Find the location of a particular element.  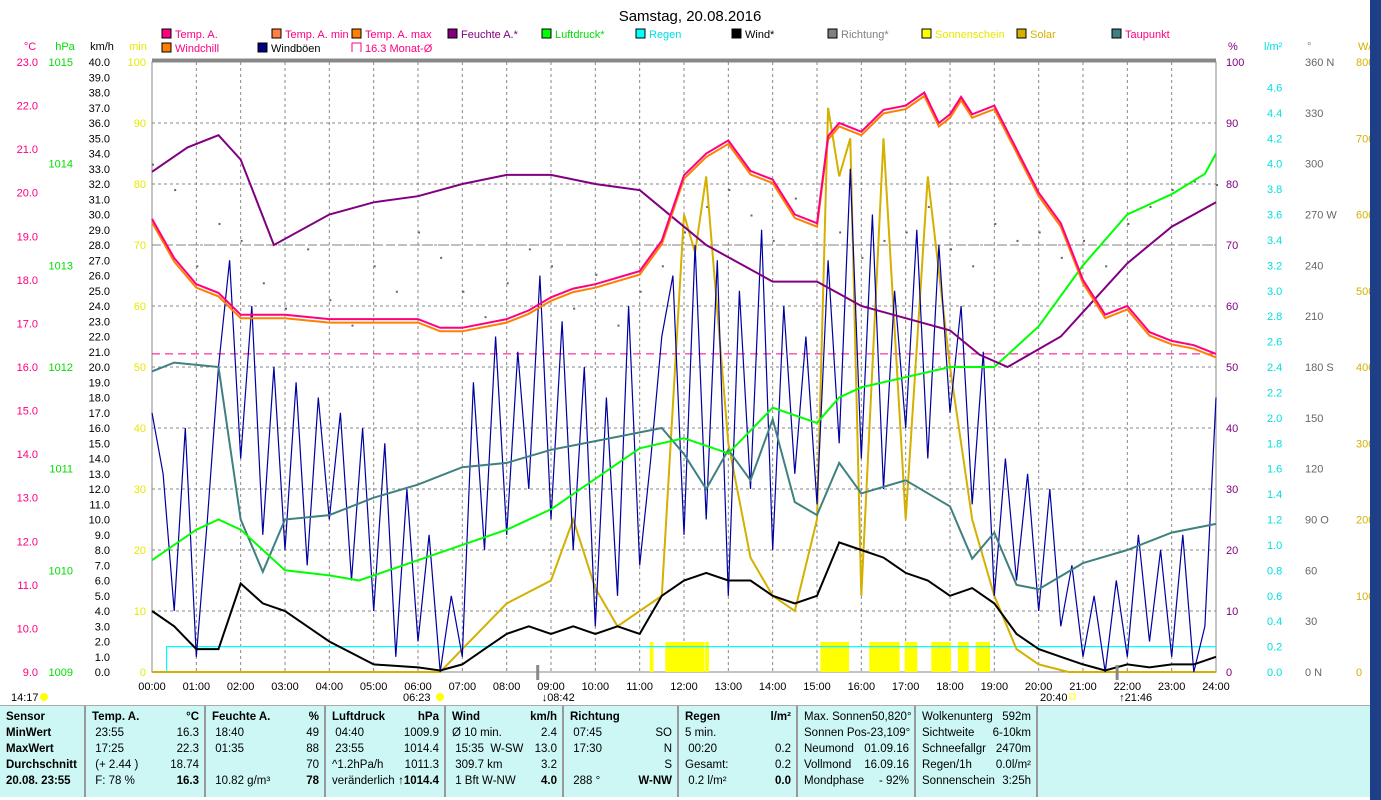

x-tick-label: 05:00 is located at coordinates (374, 687).